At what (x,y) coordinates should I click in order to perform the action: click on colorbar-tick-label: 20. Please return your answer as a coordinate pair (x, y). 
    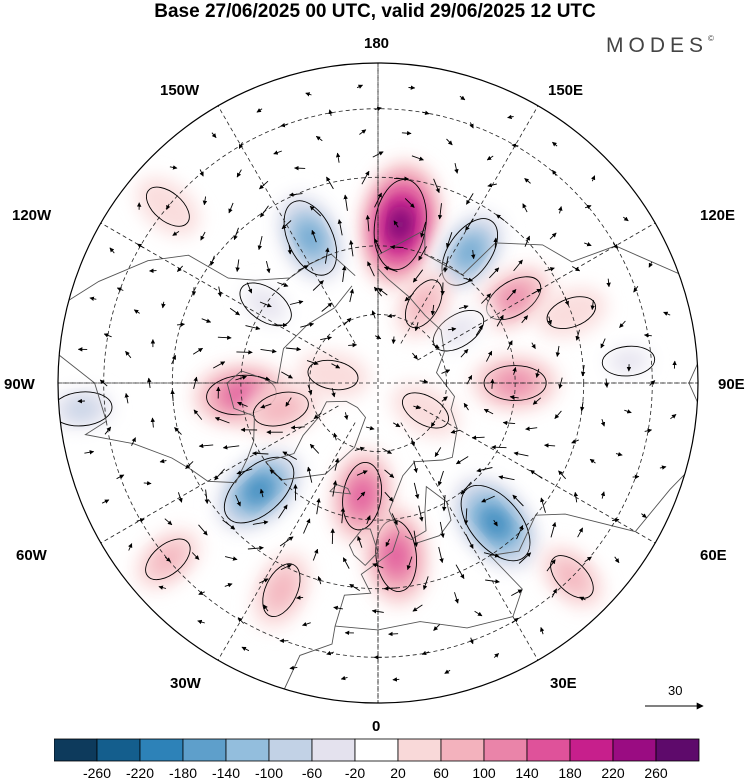
    Looking at the image, I should click on (398, 773).